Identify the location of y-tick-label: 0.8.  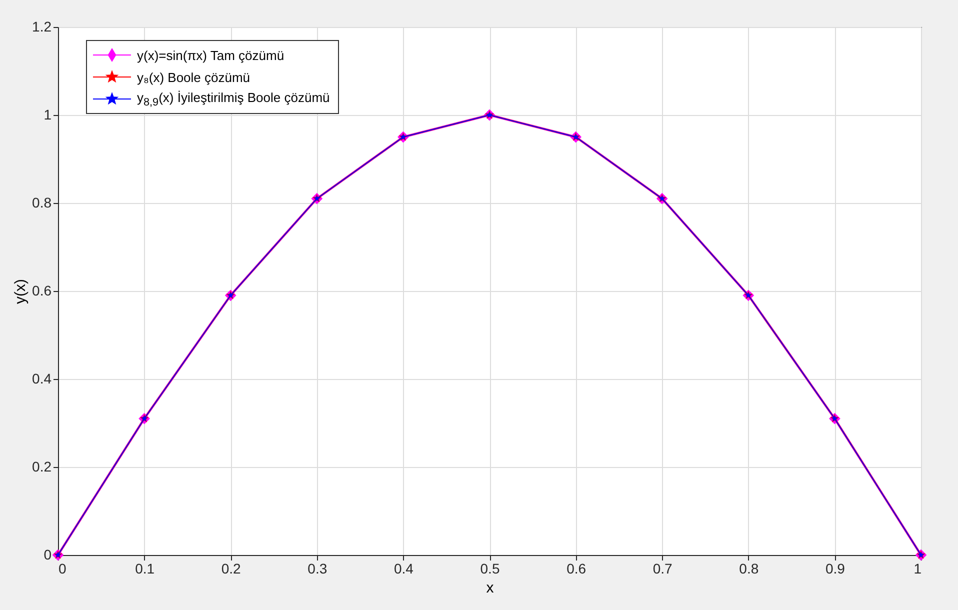
(42, 202).